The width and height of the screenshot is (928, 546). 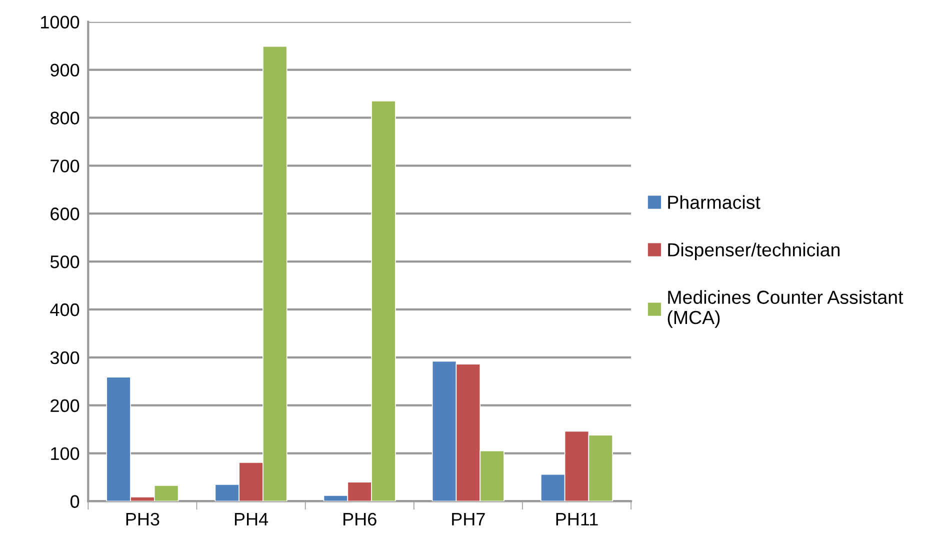 I want to click on x-tick-label: PH3, so click(x=143, y=519).